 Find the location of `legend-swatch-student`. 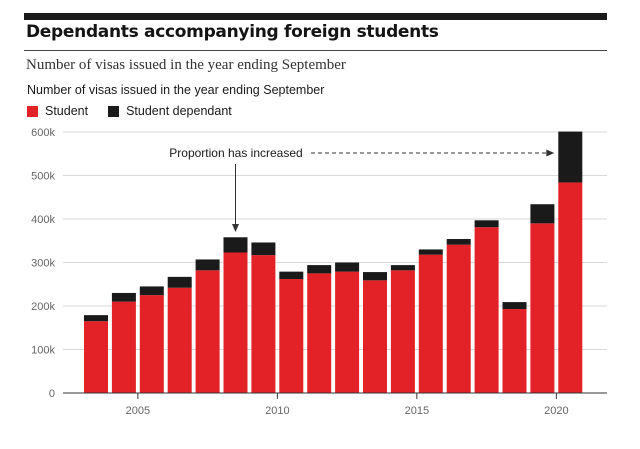

legend-swatch-student is located at coordinates (32, 111).